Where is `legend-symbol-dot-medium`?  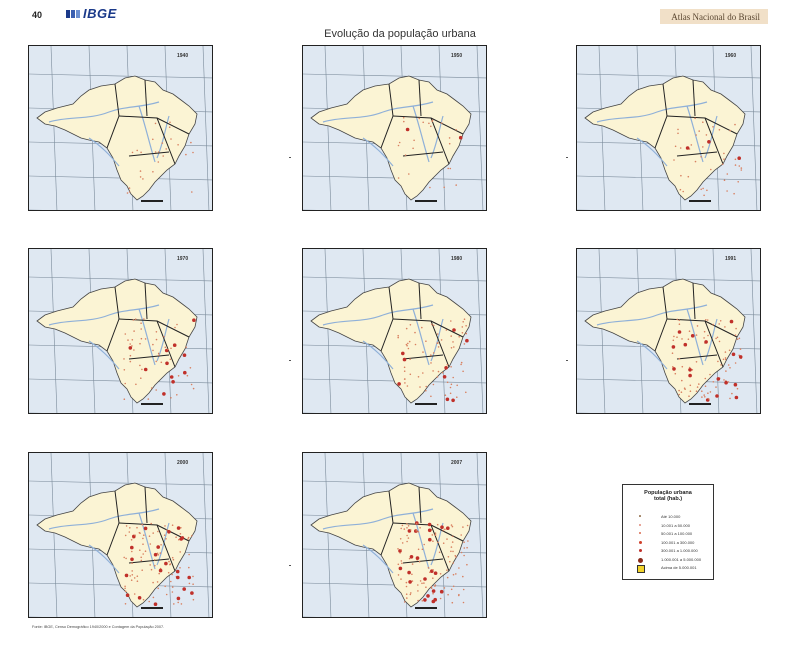 legend-symbol-dot-medium is located at coordinates (640, 542).